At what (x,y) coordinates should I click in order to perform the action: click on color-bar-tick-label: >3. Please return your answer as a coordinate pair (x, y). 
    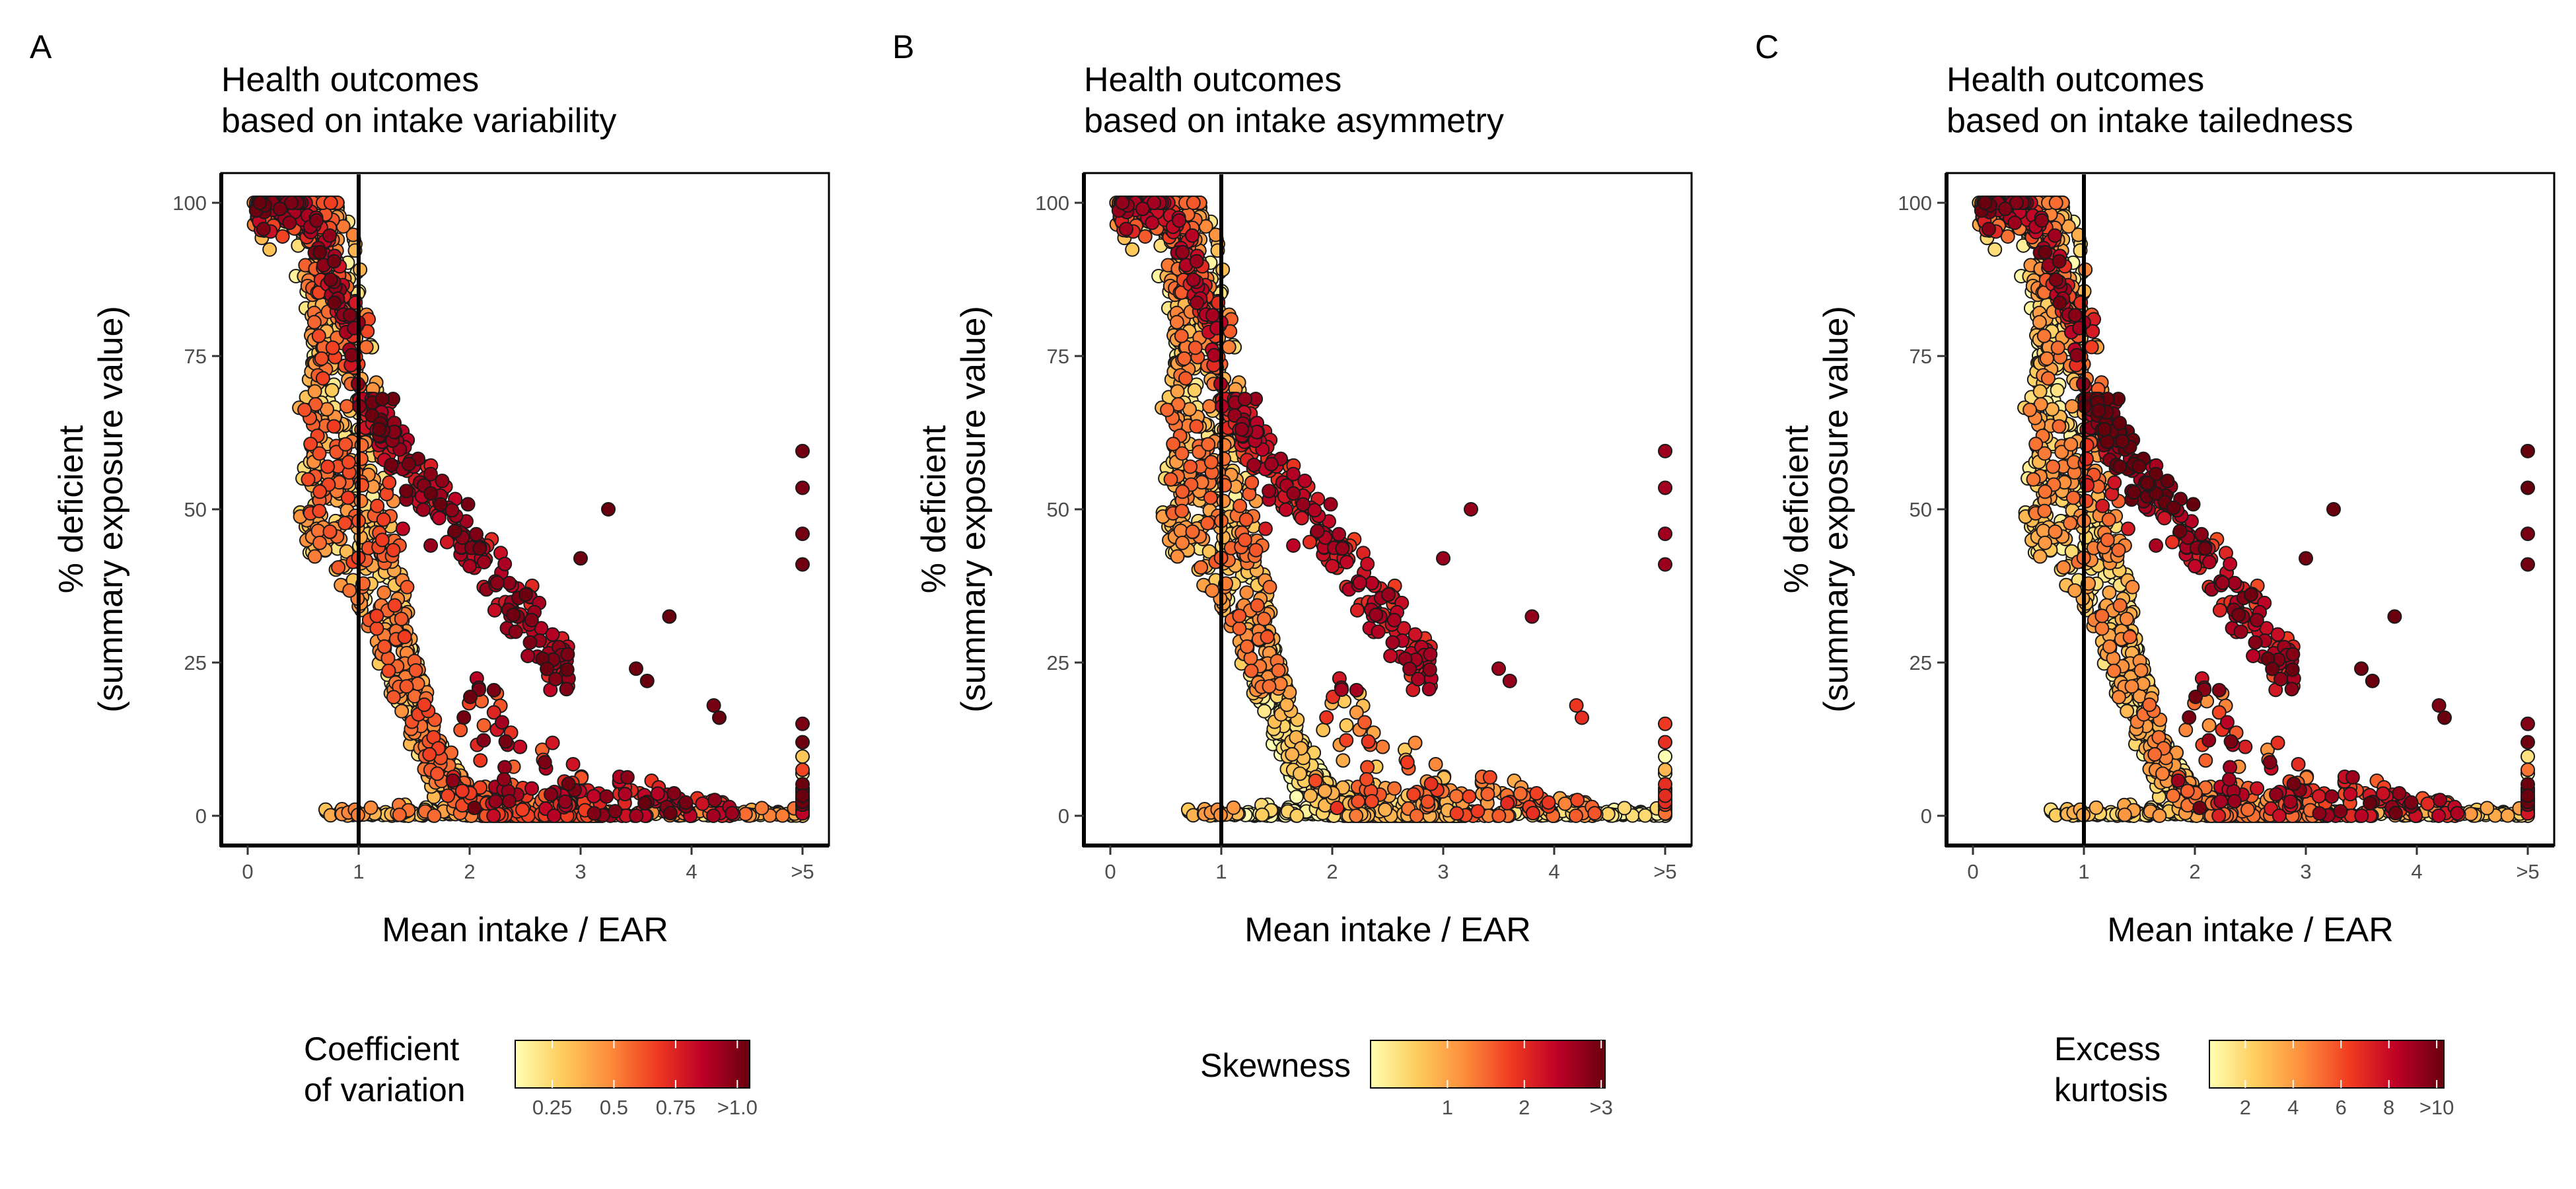
    Looking at the image, I should click on (1602, 1107).